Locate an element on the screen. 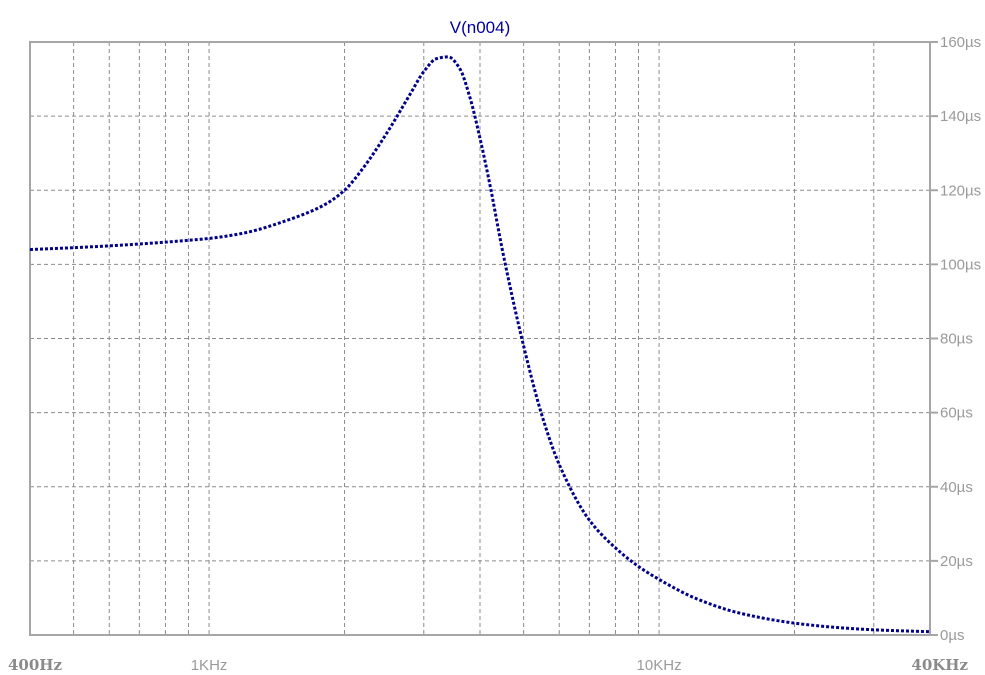 This screenshot has height=675, width=985. y-axis-ticks: 0µs 20µs 40µs 60µs 80µs 100µs 120µs 140µs 160µs is located at coordinates (960, 339).